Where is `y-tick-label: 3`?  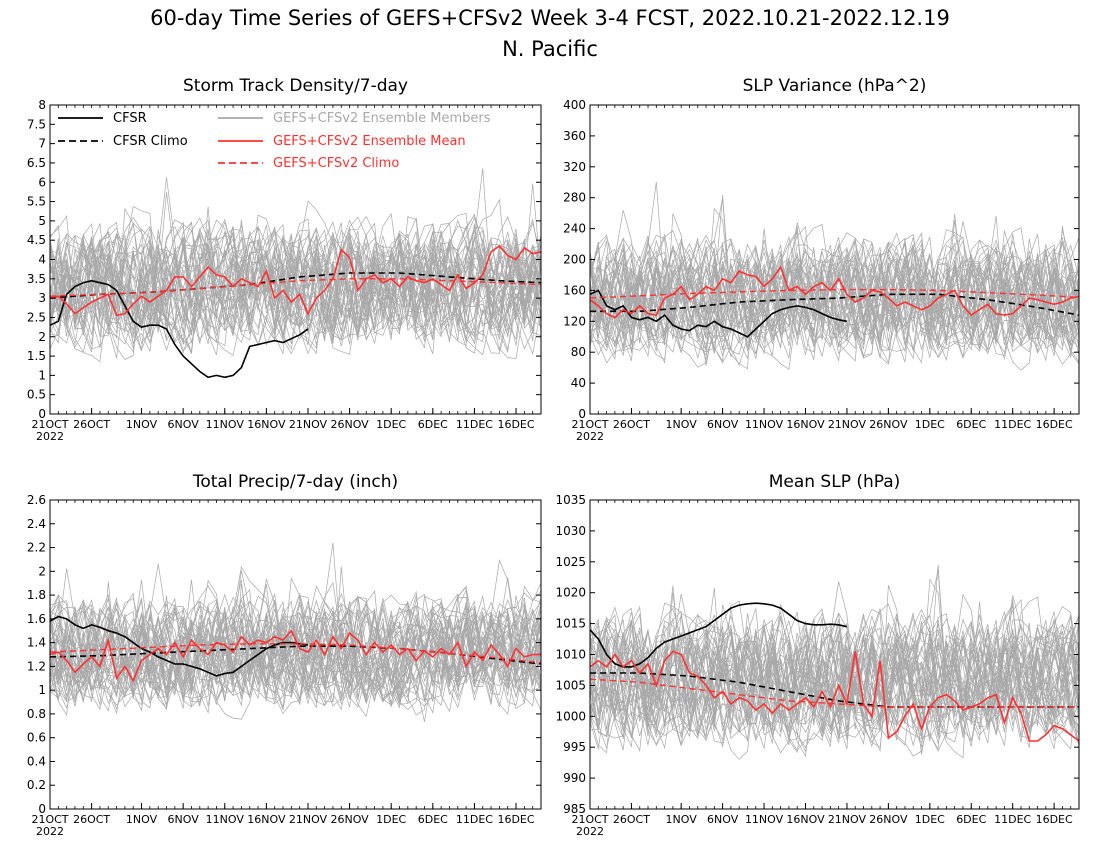
y-tick-label: 3 is located at coordinates (42, 298).